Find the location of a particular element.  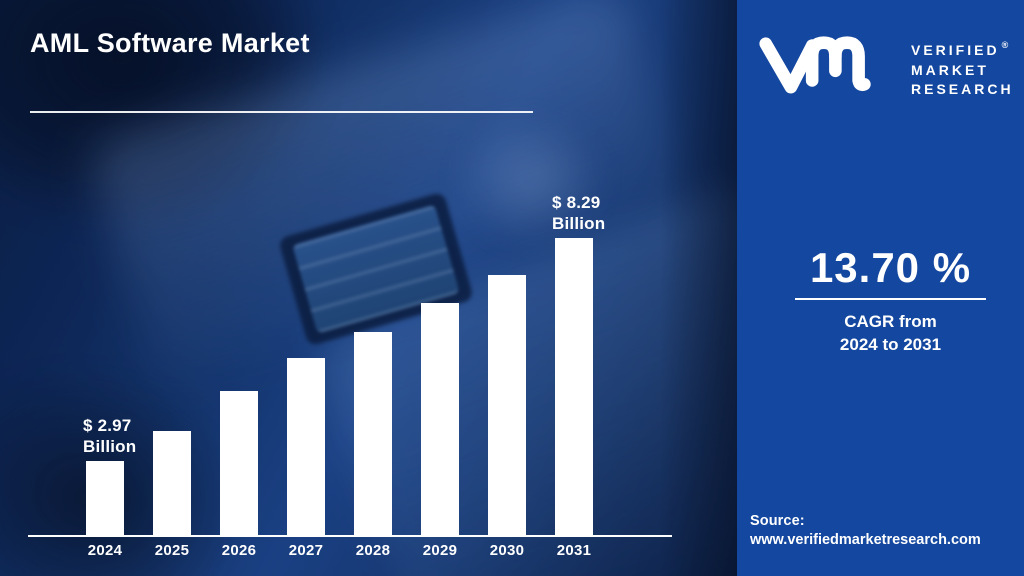

x-tick-2029: 2029 is located at coordinates (440, 550).